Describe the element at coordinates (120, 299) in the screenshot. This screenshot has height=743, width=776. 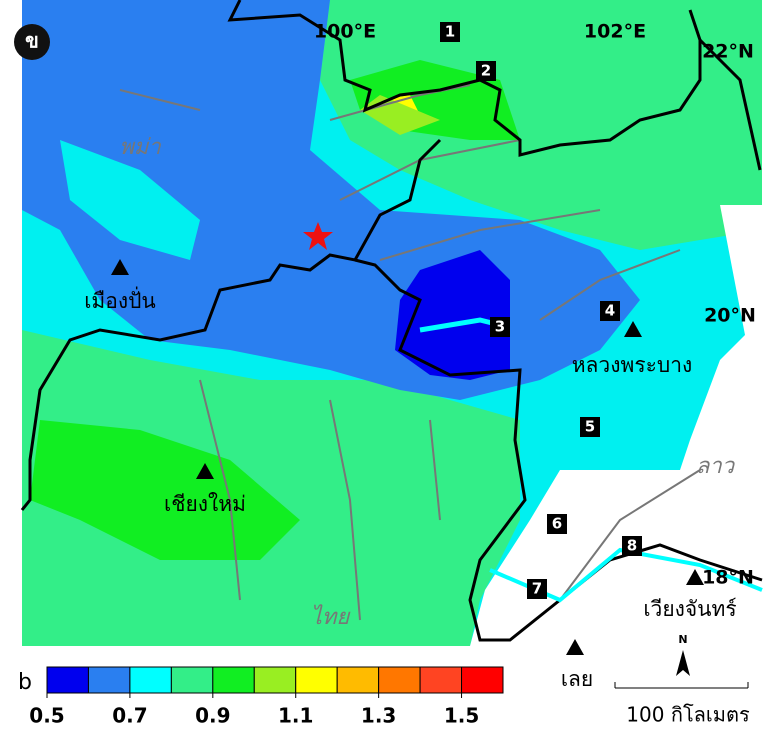
I see `city-label: เมืองปั่น` at that location.